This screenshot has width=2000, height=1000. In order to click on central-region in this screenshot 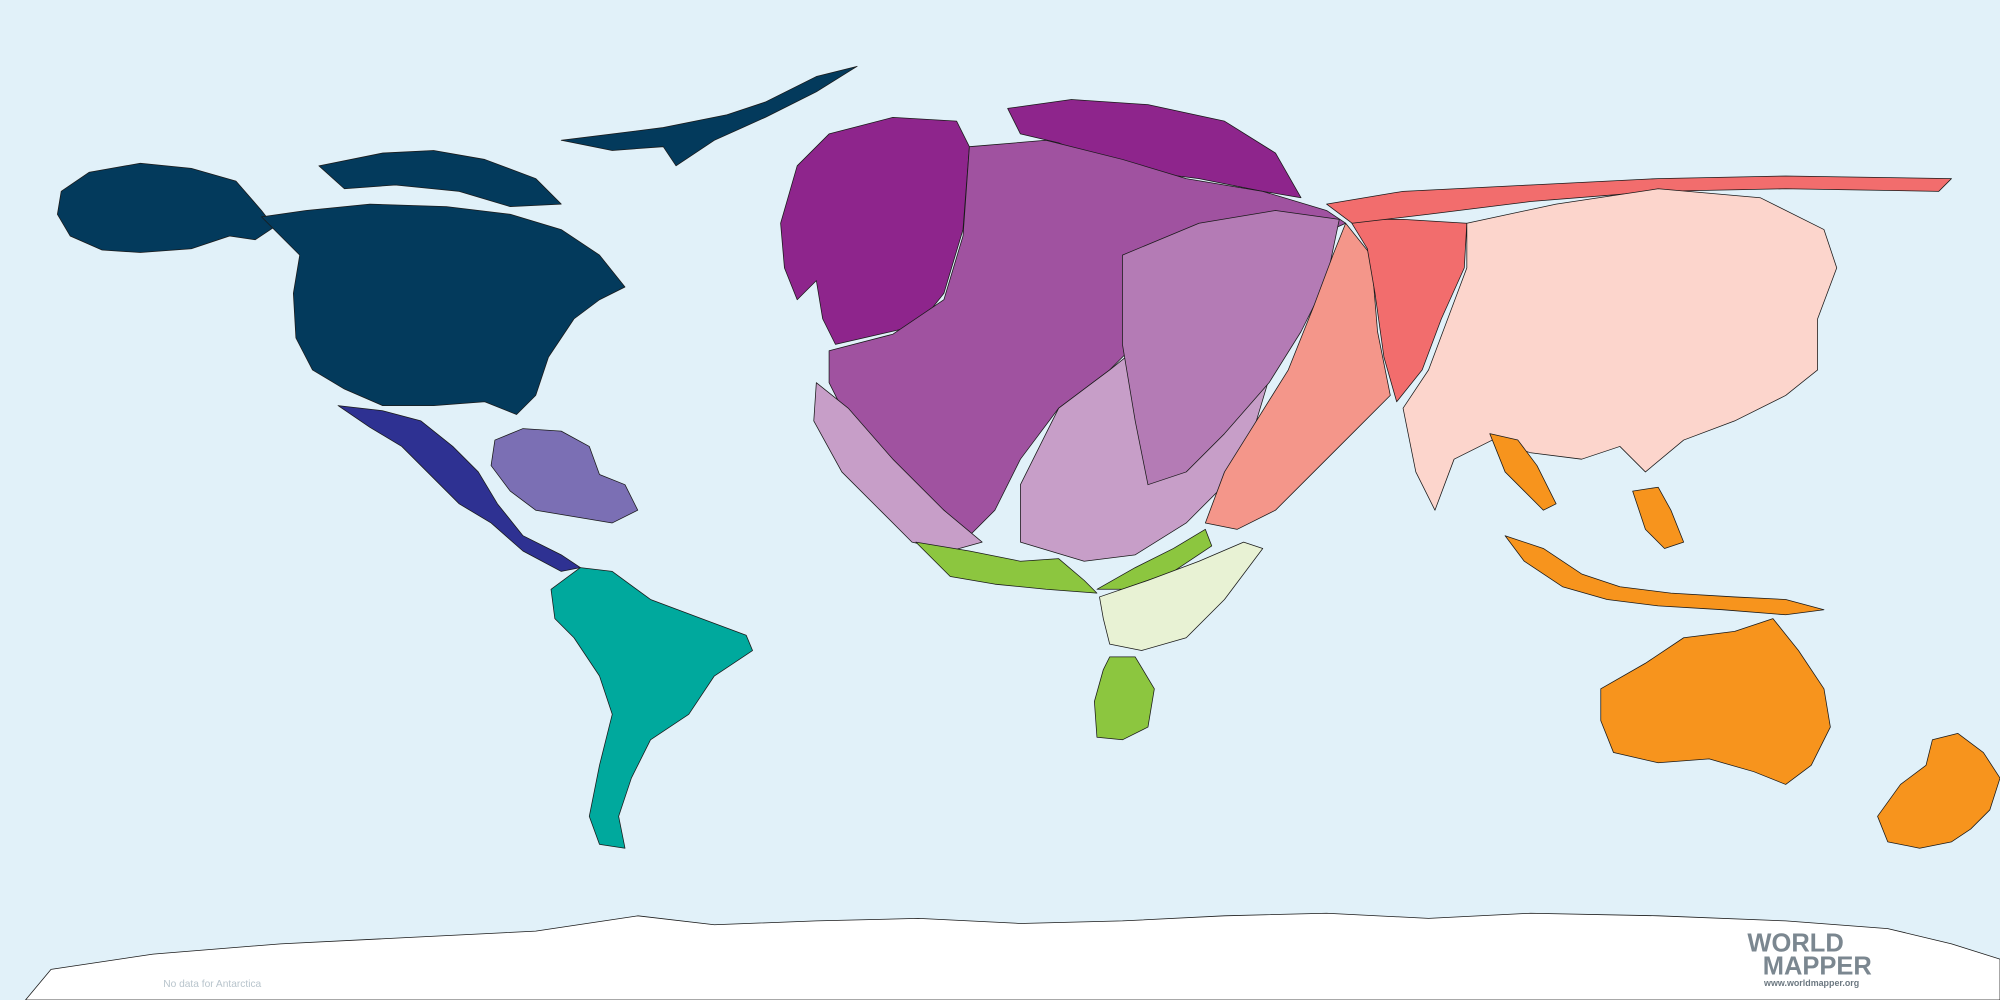, I will do `click(1231, 348)`.